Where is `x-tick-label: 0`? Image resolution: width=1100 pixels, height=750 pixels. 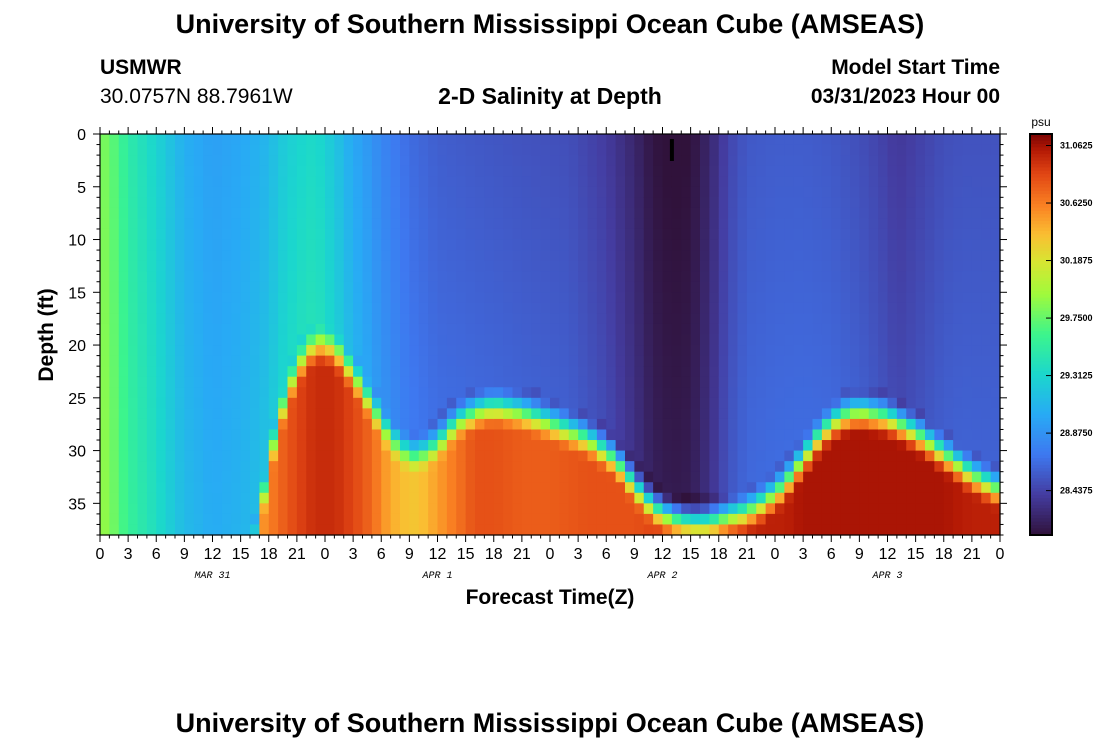
x-tick-label: 0 is located at coordinates (1000, 554).